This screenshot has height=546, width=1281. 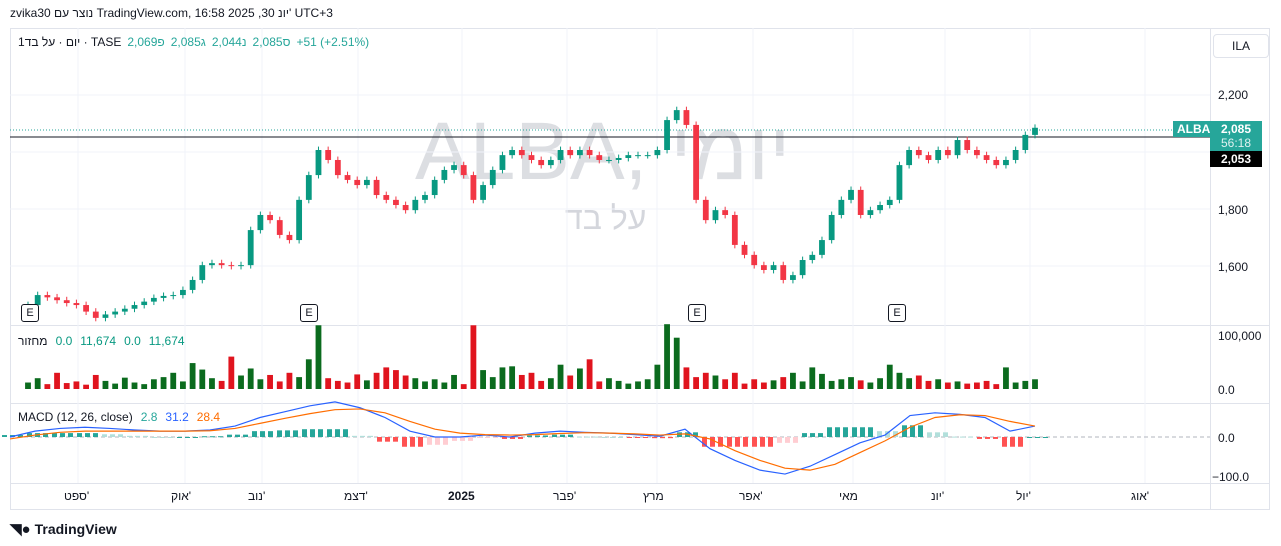 I want to click on time-tick: ספט', so click(x=77, y=496).